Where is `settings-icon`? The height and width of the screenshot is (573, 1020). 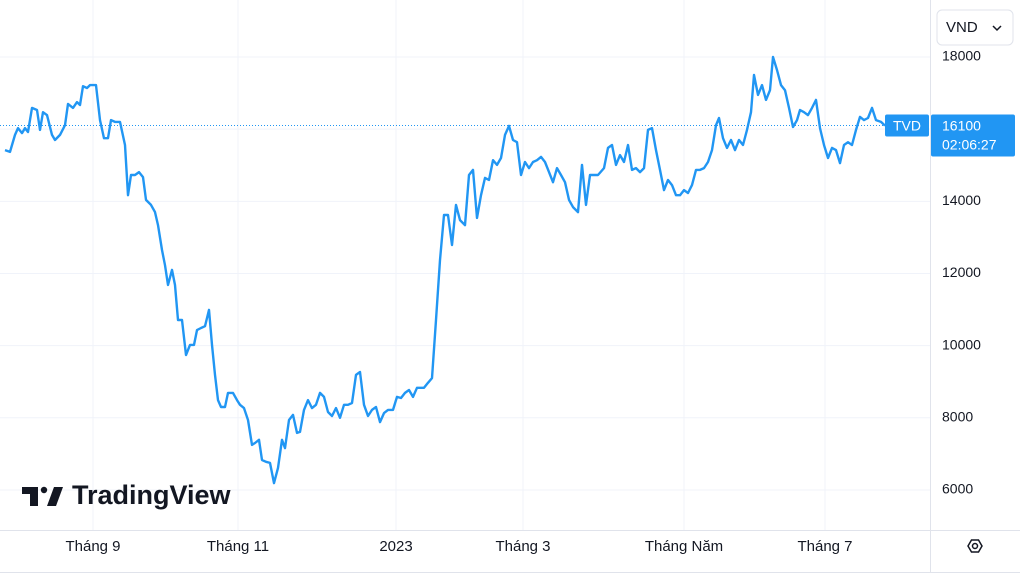 settings-icon is located at coordinates (975, 546).